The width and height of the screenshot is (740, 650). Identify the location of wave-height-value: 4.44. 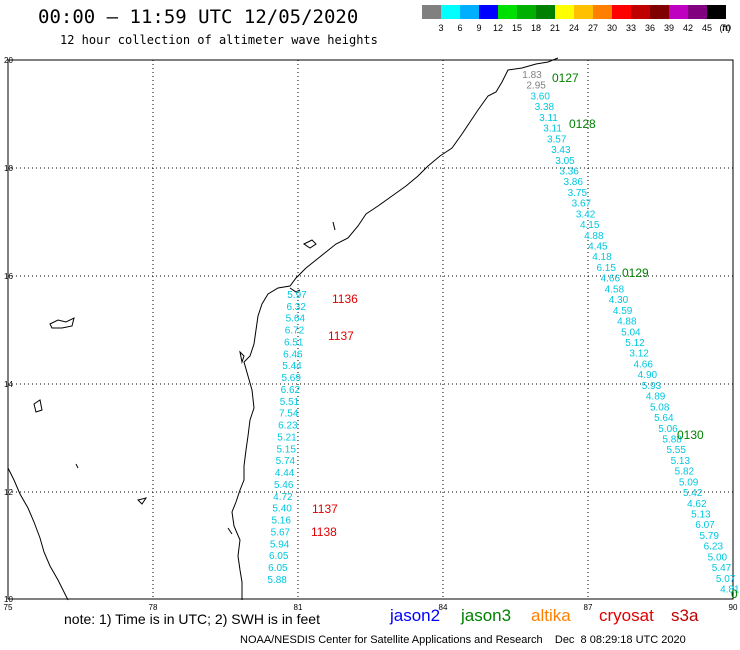
(285, 473).